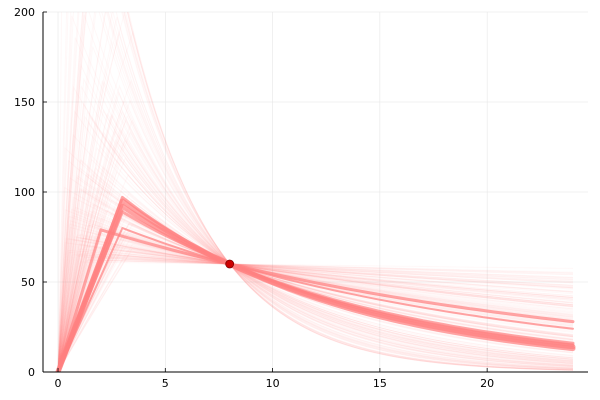 The width and height of the screenshot is (600, 400). Describe the element at coordinates (28, 282) in the screenshot. I see `y-tick-label-1: 50` at that location.